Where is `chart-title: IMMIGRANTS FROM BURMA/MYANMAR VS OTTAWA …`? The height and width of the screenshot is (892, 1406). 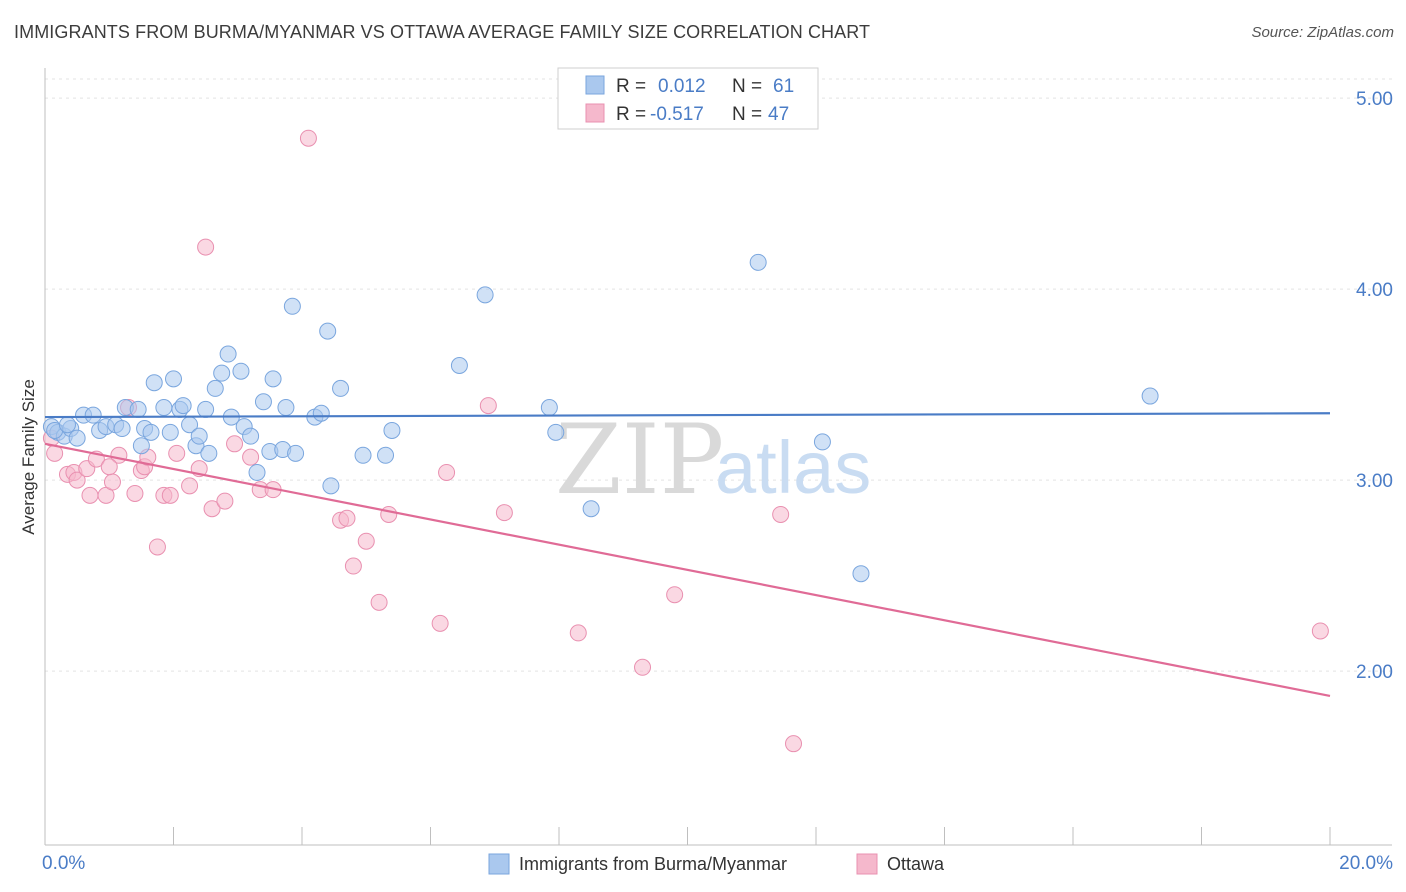 chart-title: IMMIGRANTS FROM BURMA/MYANMAR VS OTTAWA … is located at coordinates (442, 32).